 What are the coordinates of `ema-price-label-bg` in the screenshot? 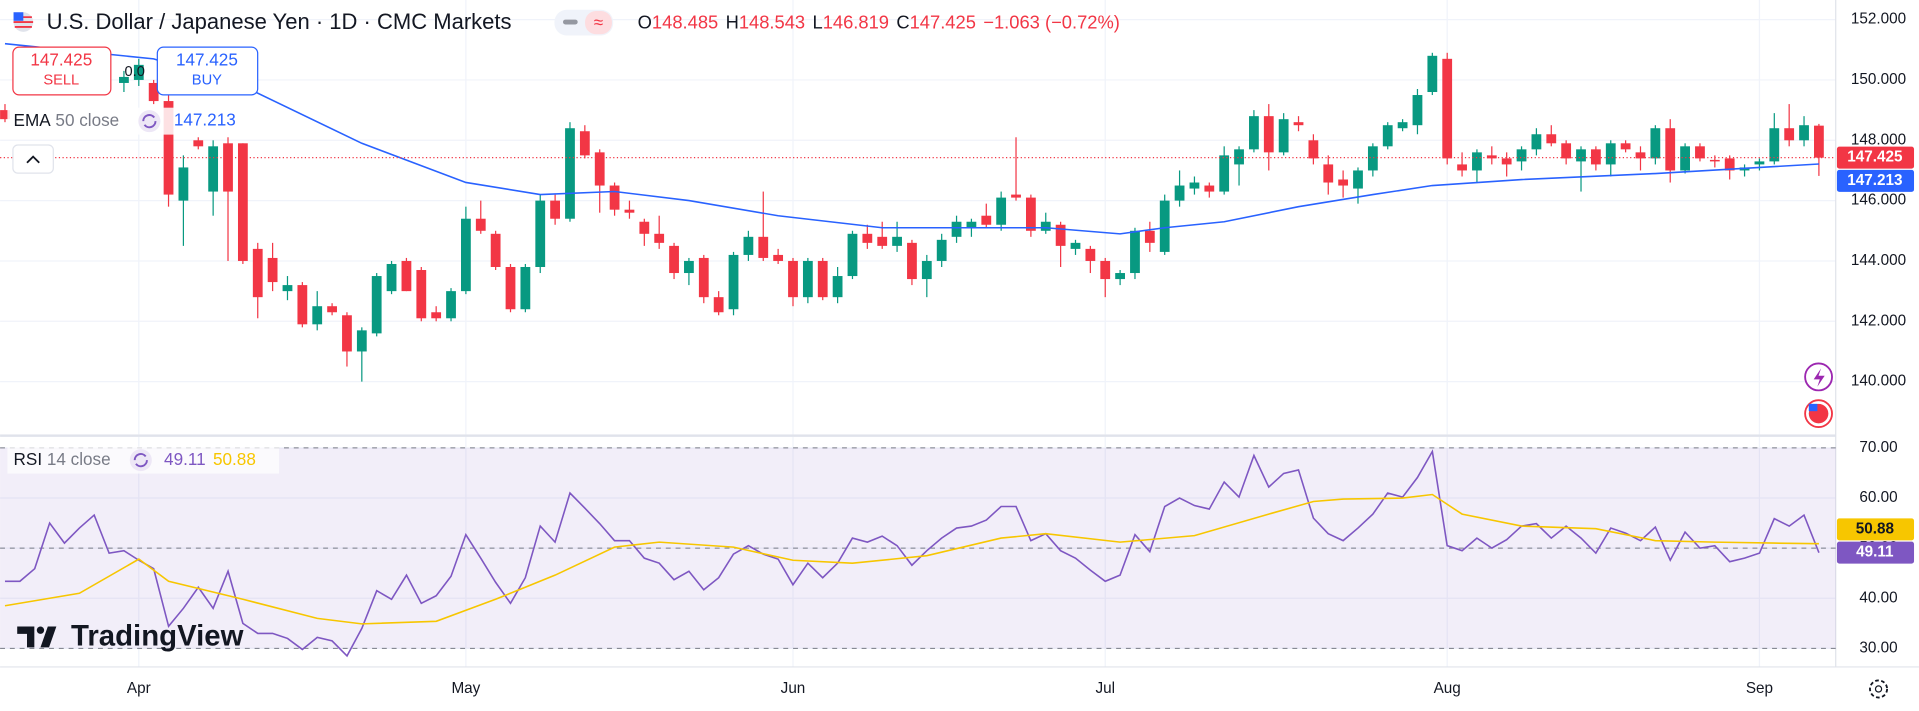 It's located at (1875, 180).